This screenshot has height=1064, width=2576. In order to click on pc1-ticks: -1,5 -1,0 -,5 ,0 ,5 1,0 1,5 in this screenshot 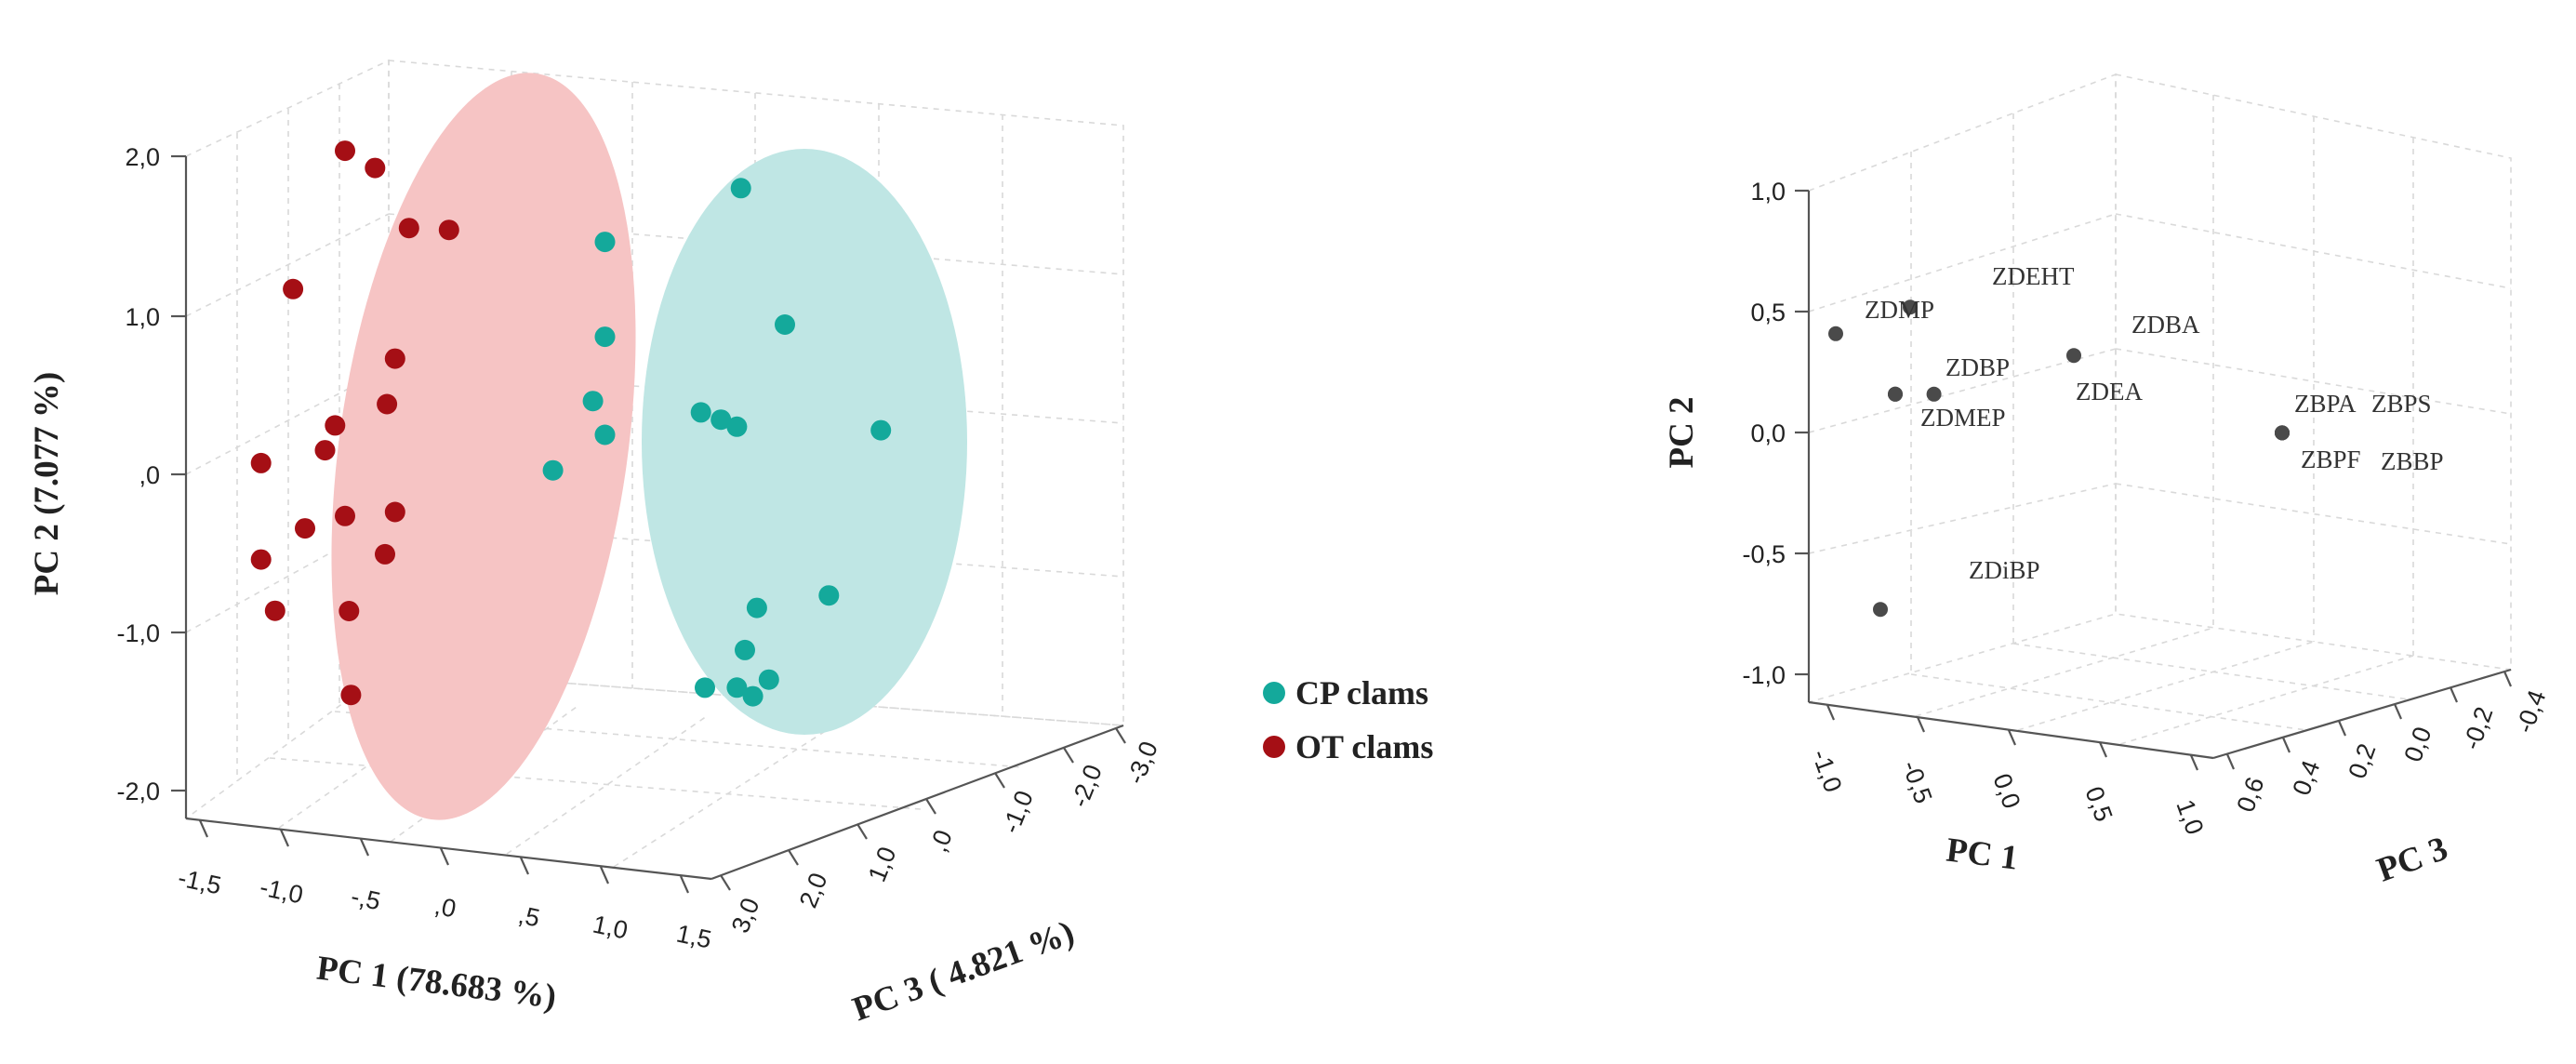, I will do `click(445, 887)`.